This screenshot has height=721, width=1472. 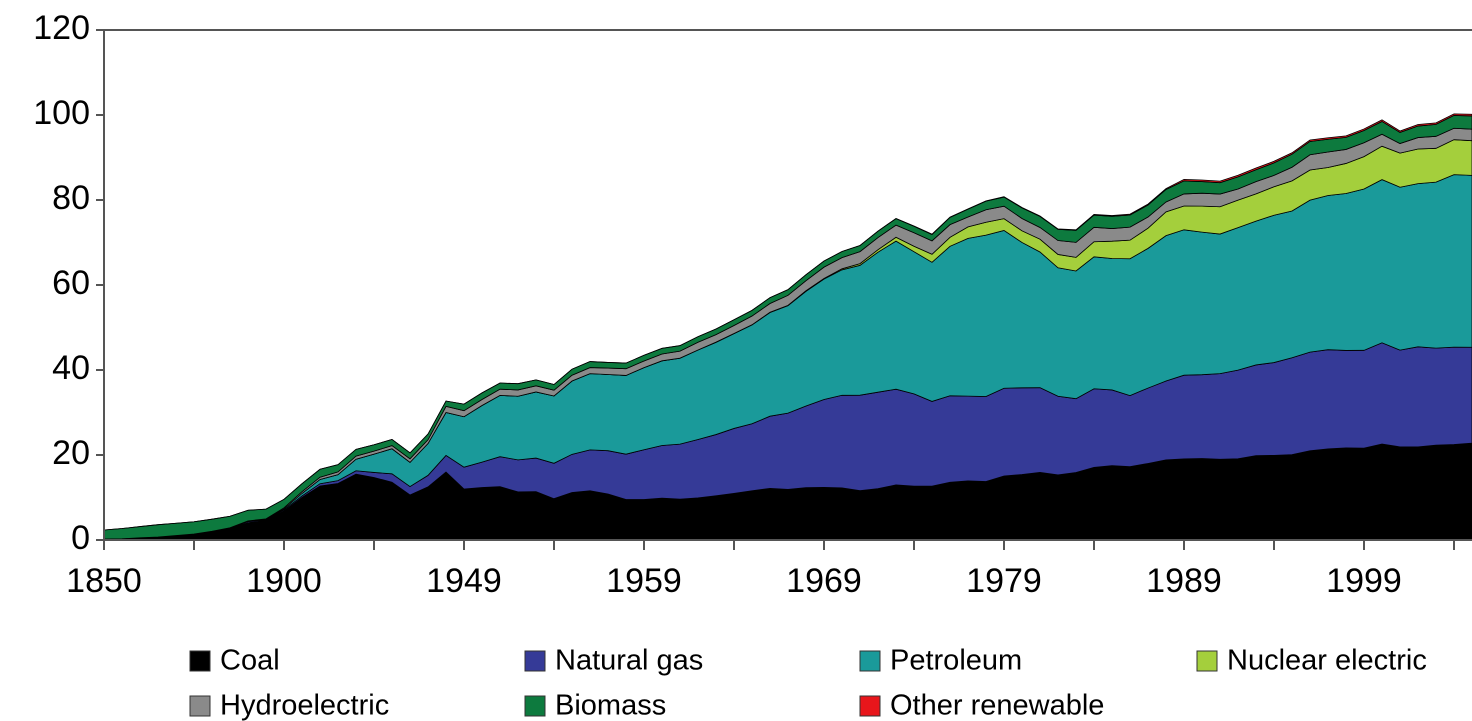 What do you see at coordinates (956, 661) in the screenshot?
I see `legend-label: Petroleum` at bounding box center [956, 661].